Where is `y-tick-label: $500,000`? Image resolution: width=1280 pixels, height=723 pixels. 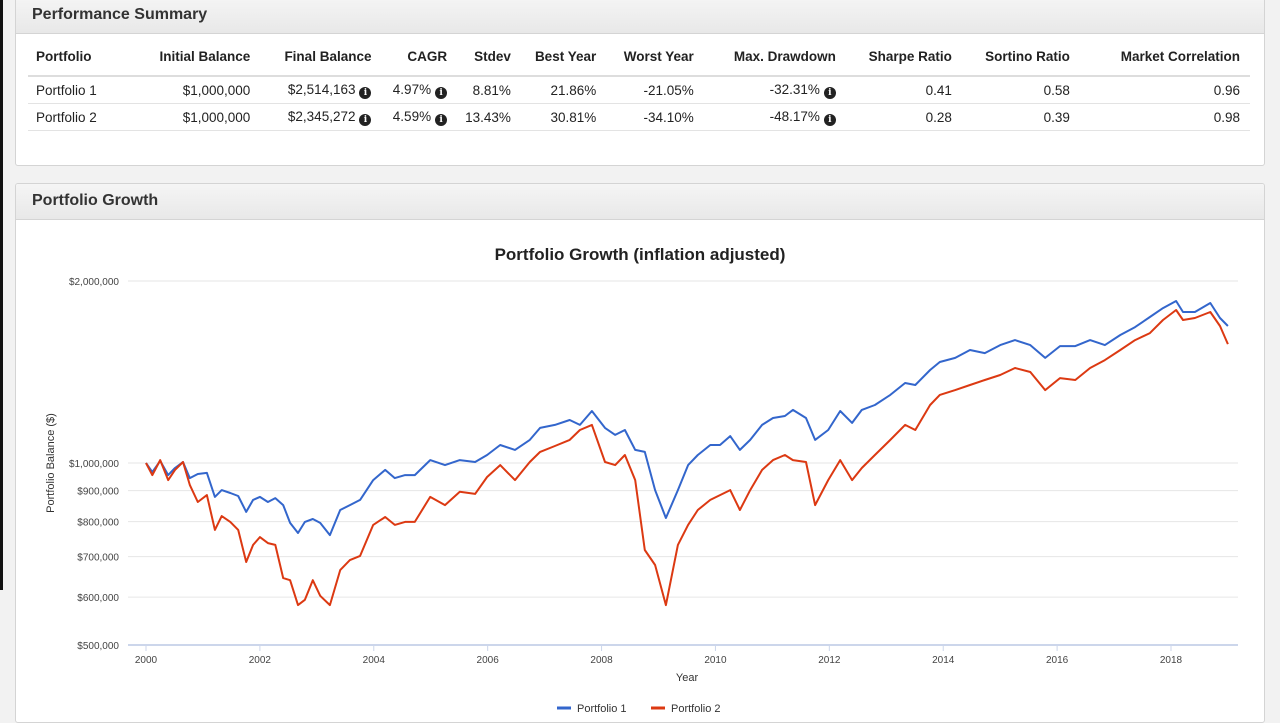
y-tick-label: $500,000 is located at coordinates (98, 646).